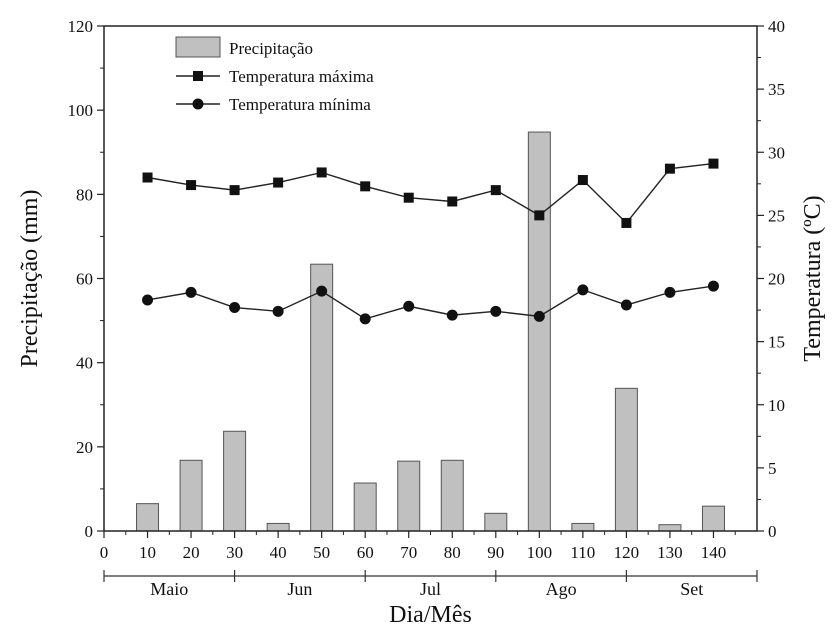 Image resolution: width=834 pixels, height=630 pixels. I want to click on month-label: Maio, so click(169, 589).